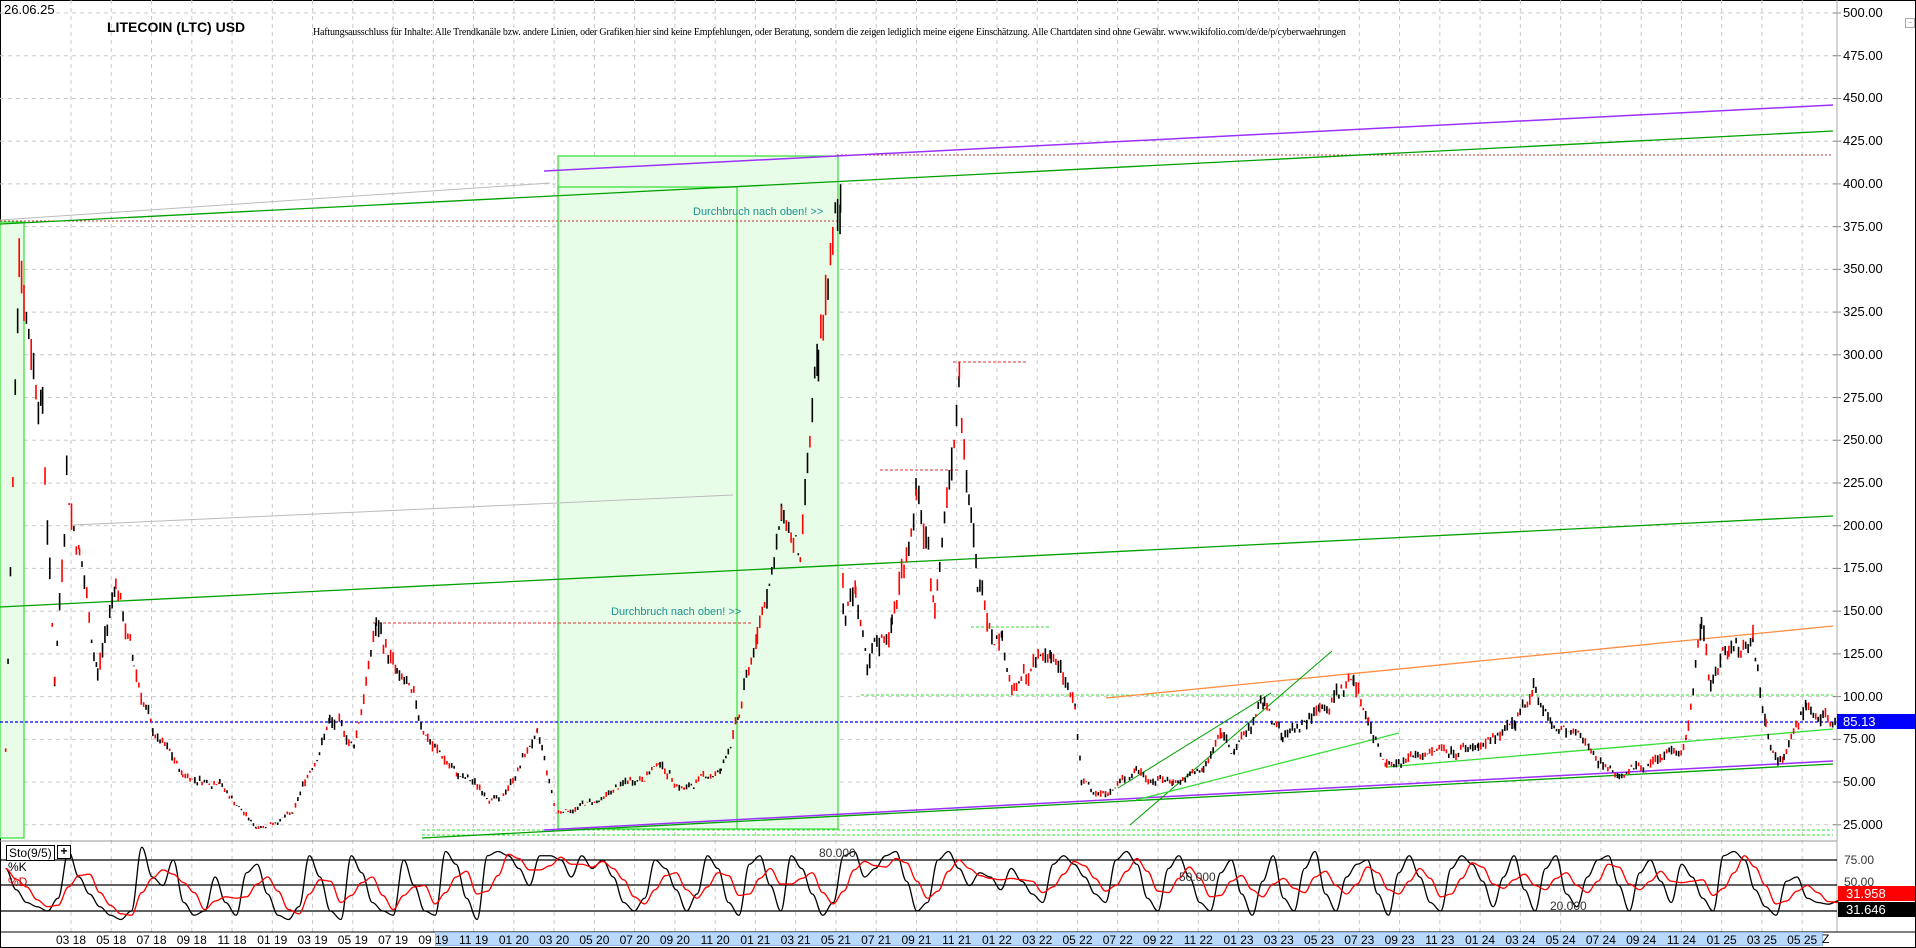  I want to click on time-axis-selection, so click(1129, 939).